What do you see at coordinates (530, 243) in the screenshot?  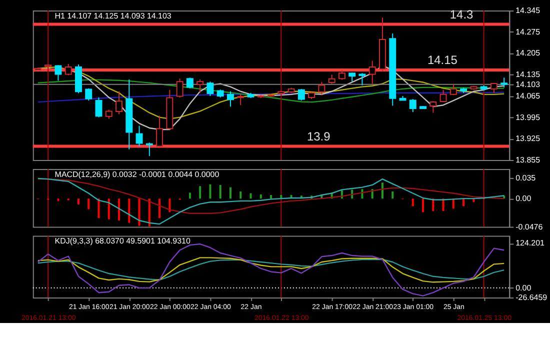 I see `y-tick-label: 124.201` at bounding box center [530, 243].